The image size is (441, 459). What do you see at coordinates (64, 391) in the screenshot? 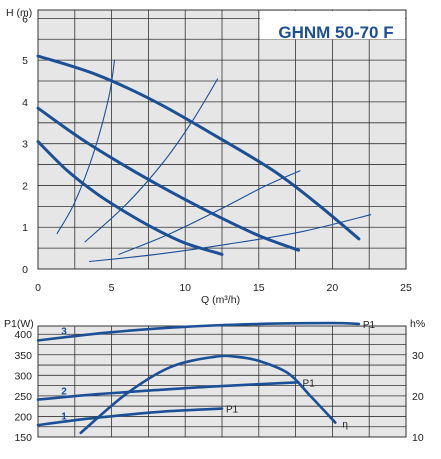
I see `curve-speed-number: 2` at bounding box center [64, 391].